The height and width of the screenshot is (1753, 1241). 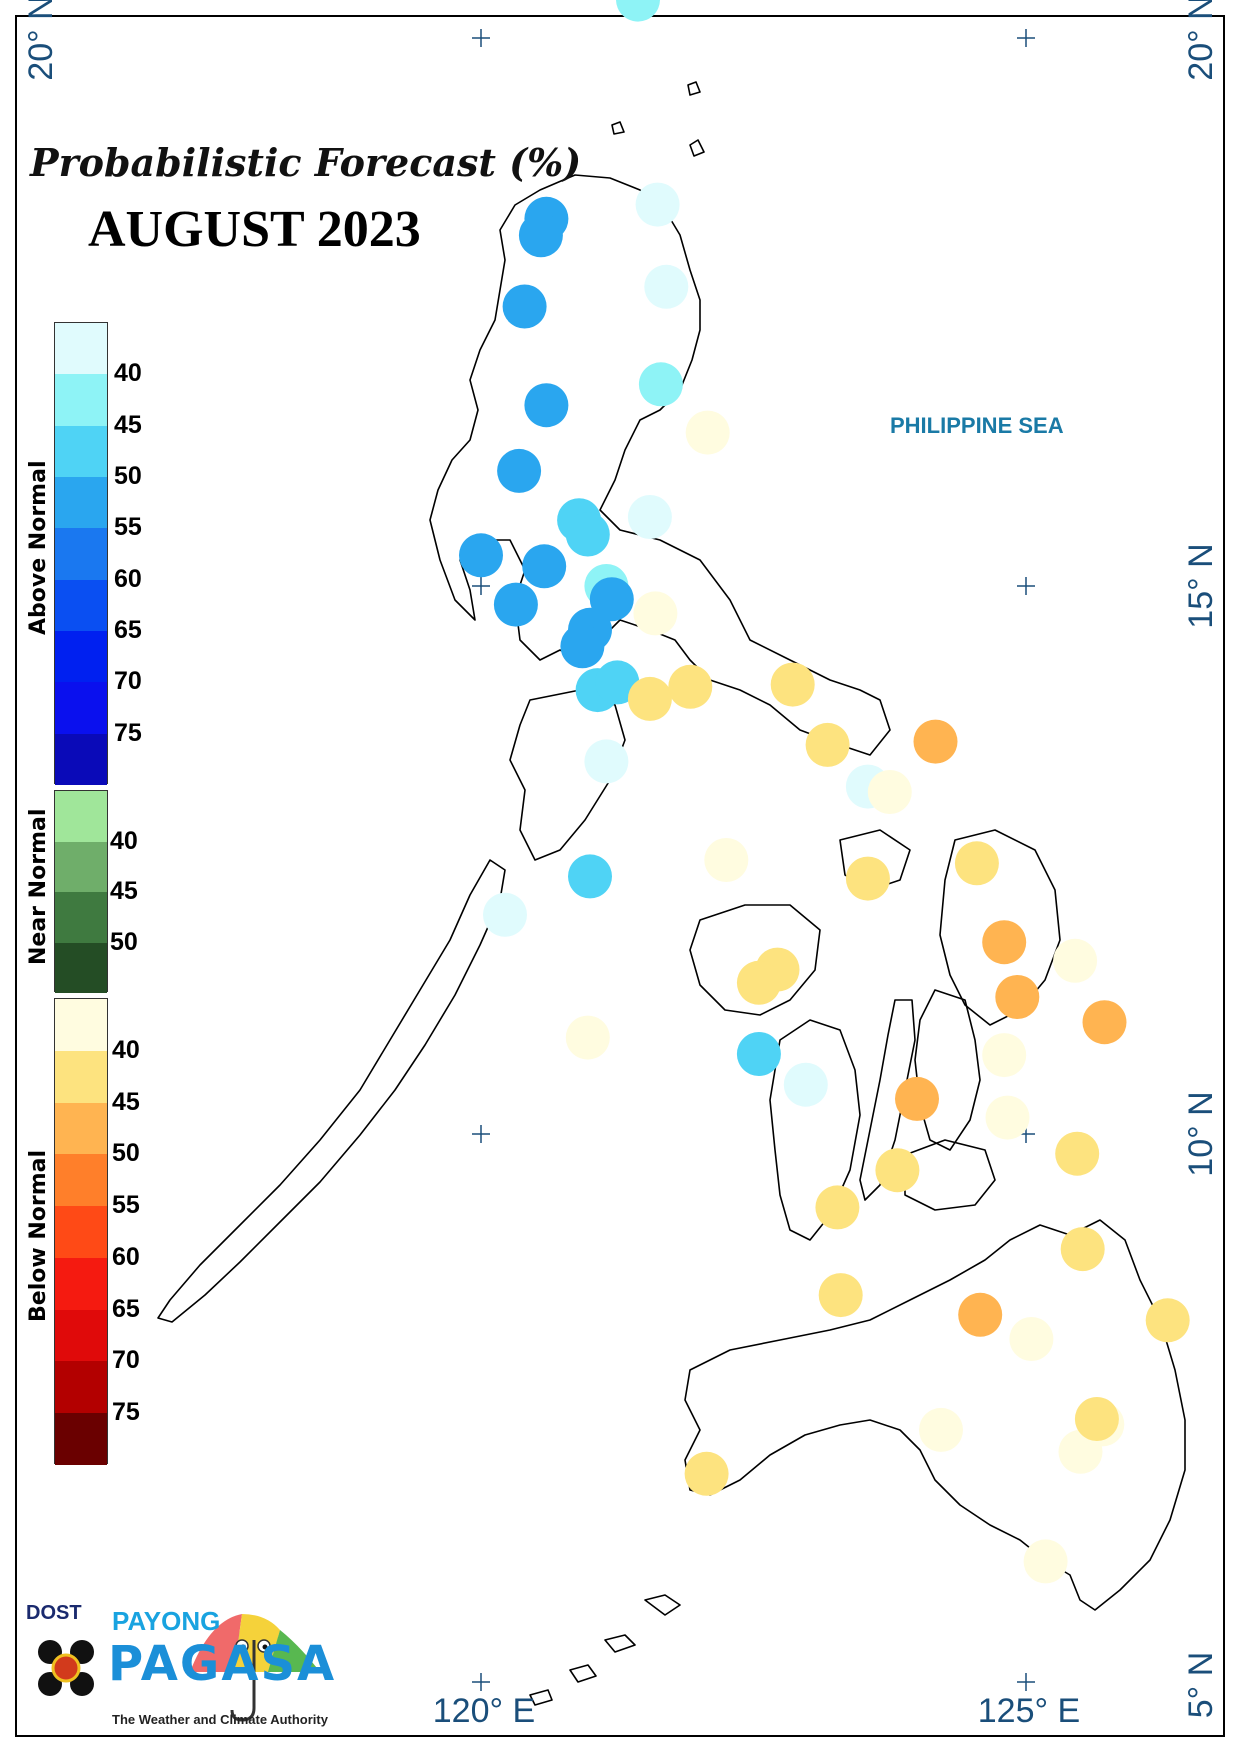 What do you see at coordinates (220, 1719) in the screenshot?
I see `logo-tagline: The Weather and Climate Authority` at bounding box center [220, 1719].